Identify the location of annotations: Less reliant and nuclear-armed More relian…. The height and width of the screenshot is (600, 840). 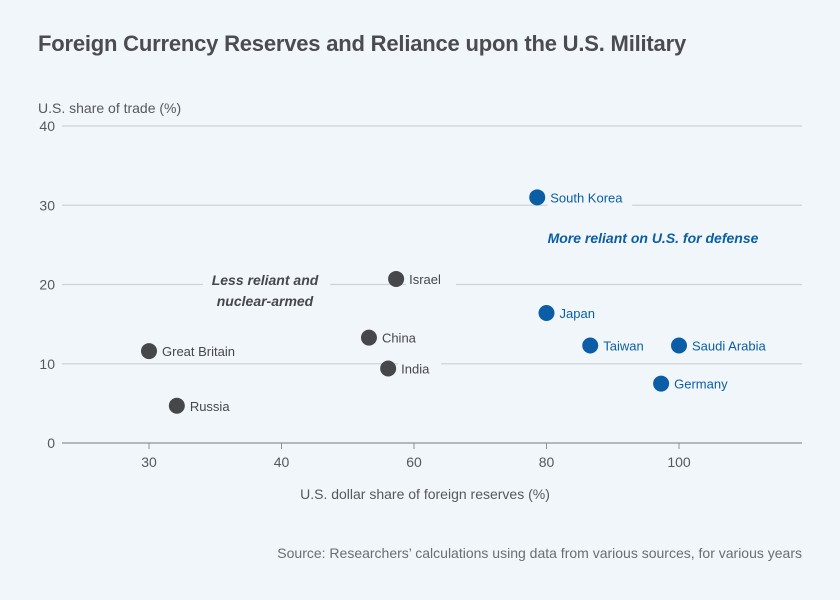
(481, 269).